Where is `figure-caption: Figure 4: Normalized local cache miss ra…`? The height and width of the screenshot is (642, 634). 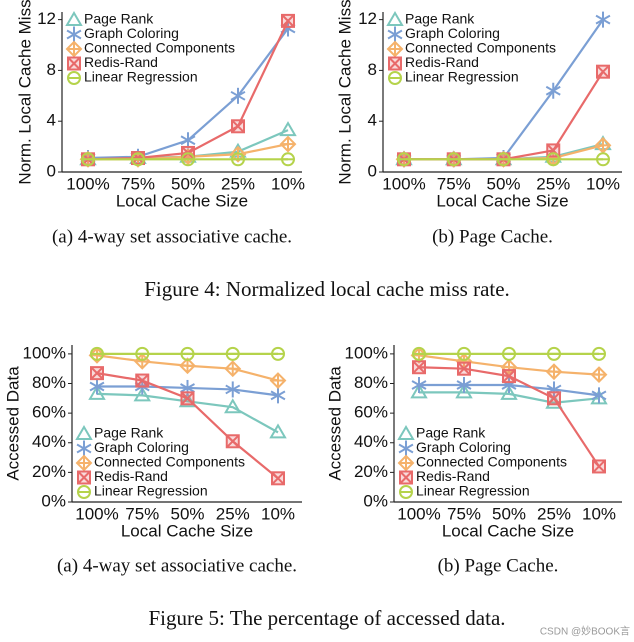
figure-caption: Figure 4: Normalized local cache miss ra… is located at coordinates (327, 289).